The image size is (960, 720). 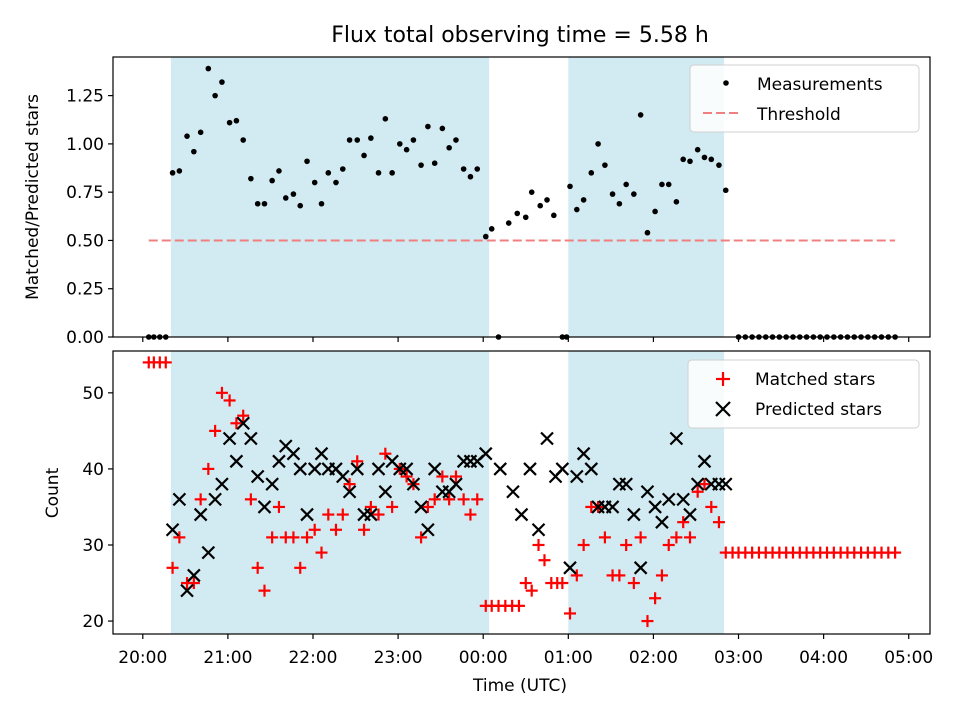 I want to click on bottom-shaded-band, so click(x=330, y=492).